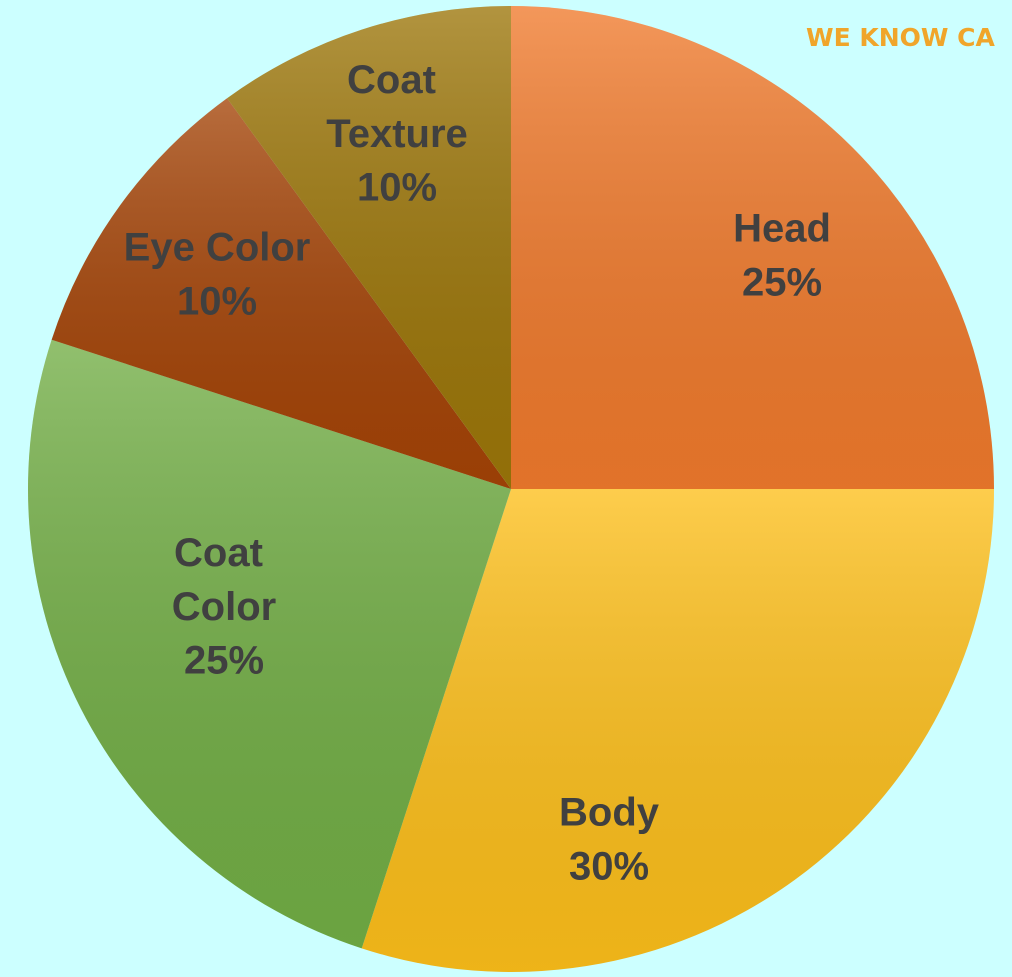  I want to click on category-label: Body, so click(609, 813).